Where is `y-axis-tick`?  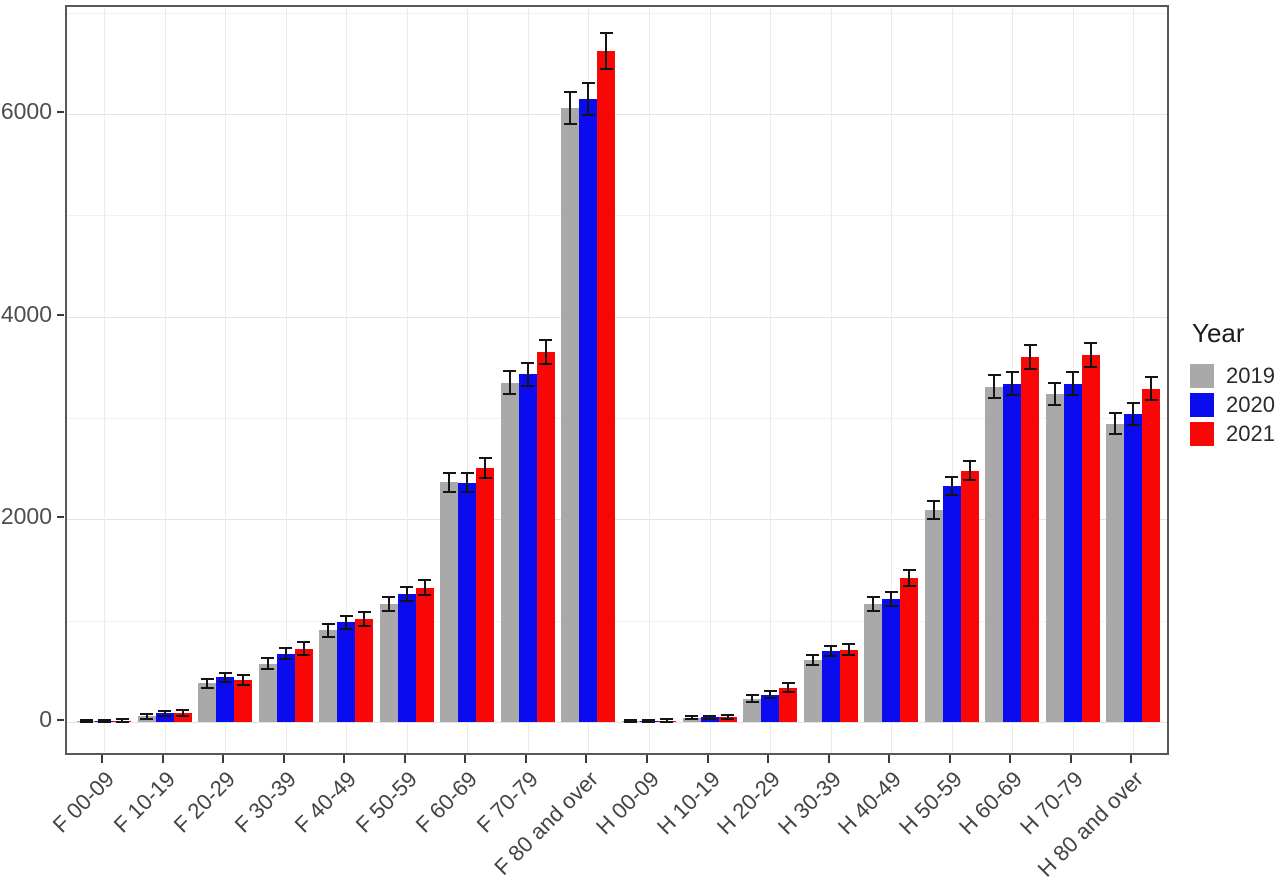
y-axis-tick is located at coordinates (60, 314).